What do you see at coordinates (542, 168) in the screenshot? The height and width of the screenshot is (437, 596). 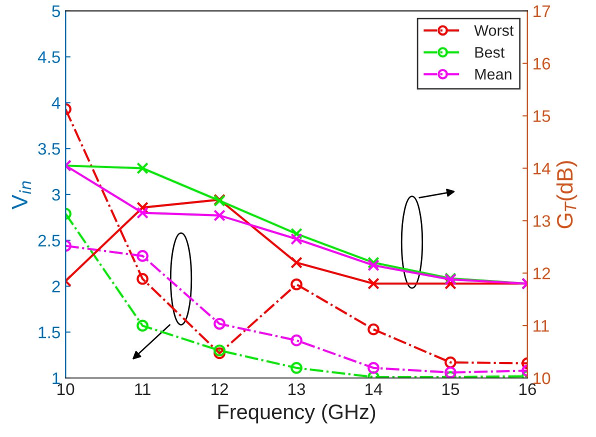 I see `y2-tick-label: 14` at bounding box center [542, 168].